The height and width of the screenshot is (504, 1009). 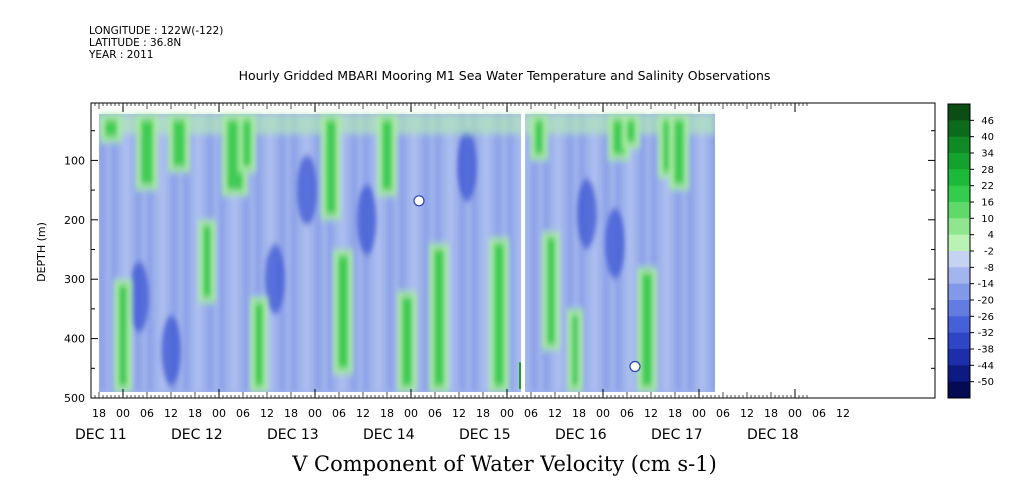 I want to click on colorbar-label: 10, so click(x=987, y=219).